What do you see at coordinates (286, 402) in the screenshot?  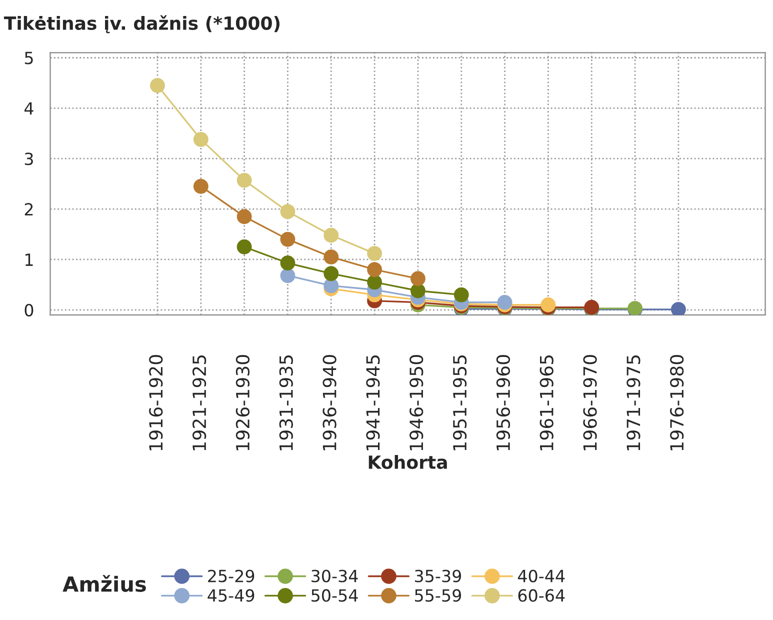 I see `x-tick-label: 1931-1935` at bounding box center [286, 402].